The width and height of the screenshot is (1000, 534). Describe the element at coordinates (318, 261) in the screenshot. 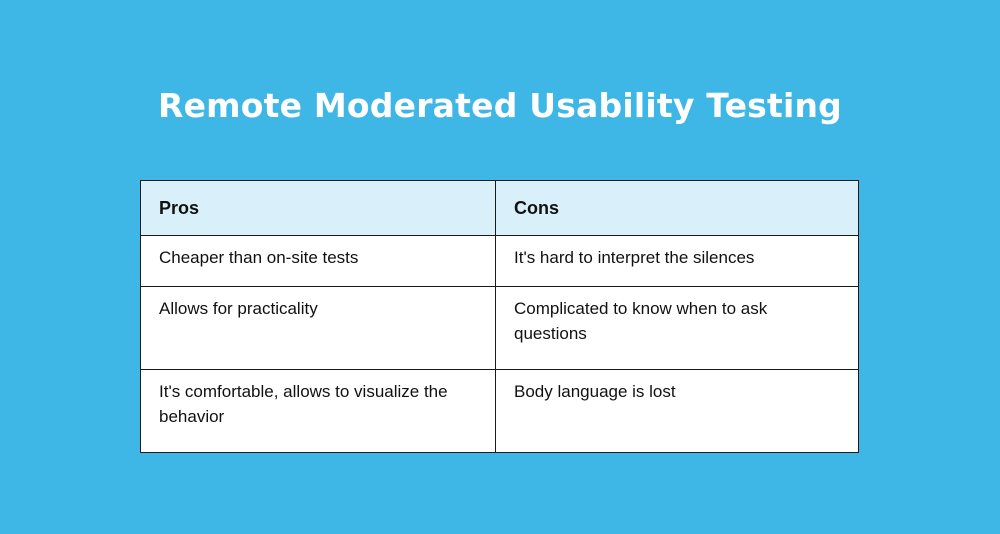

I see `pro-cell: Cheaper than on-site tests` at that location.